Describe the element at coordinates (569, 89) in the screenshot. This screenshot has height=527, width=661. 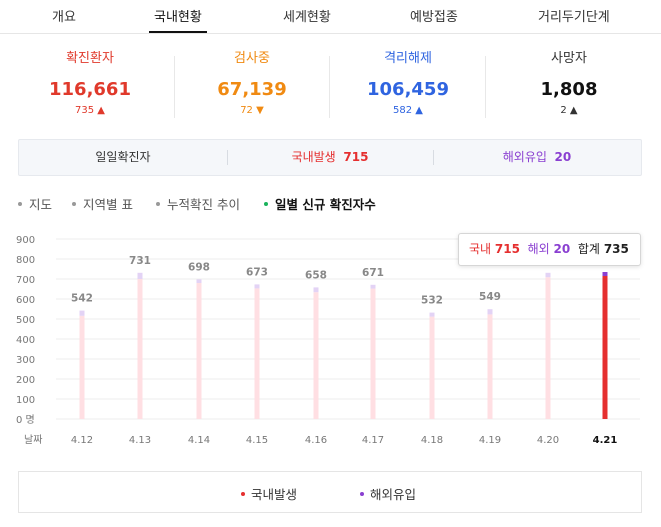
I see `stat-value: 1,808` at that location.